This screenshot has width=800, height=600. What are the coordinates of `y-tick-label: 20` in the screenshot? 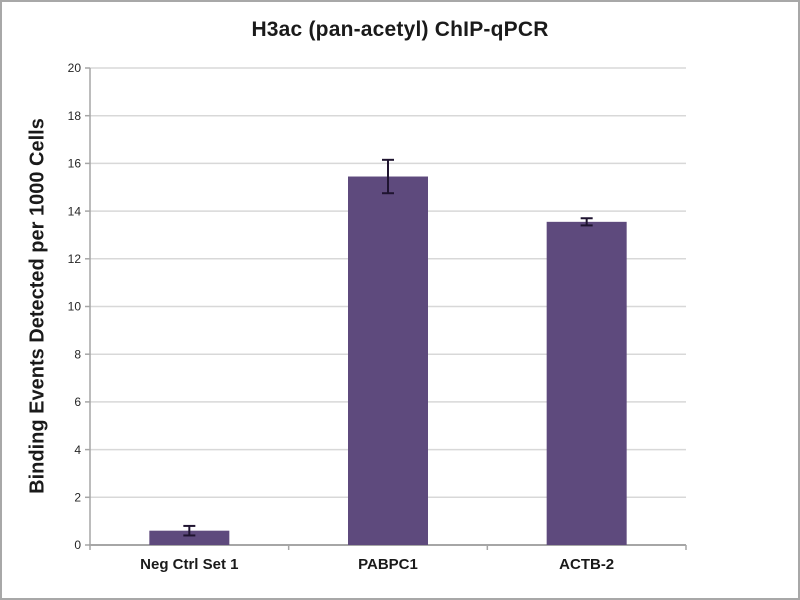 It's located at (75, 68).